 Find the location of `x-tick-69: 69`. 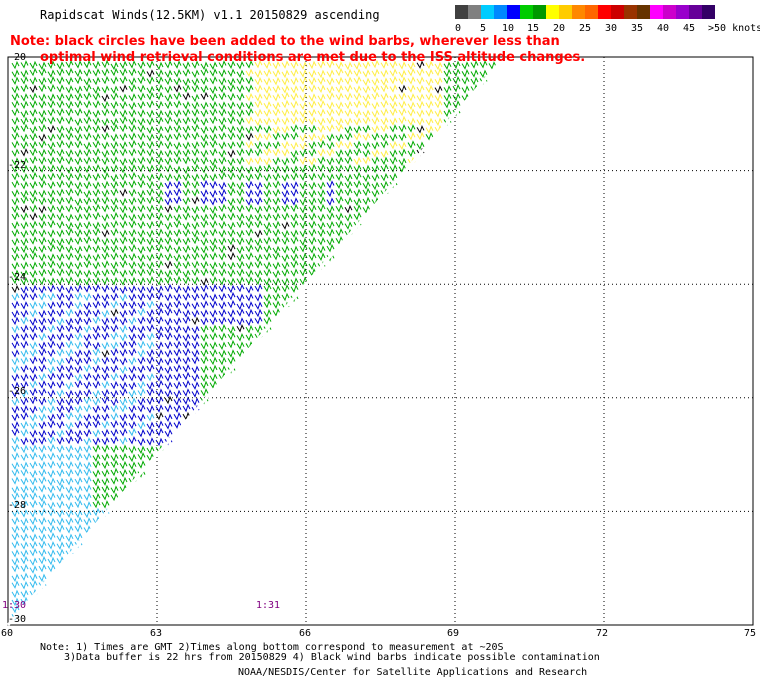

x-tick-69: 69 is located at coordinates (453, 633).